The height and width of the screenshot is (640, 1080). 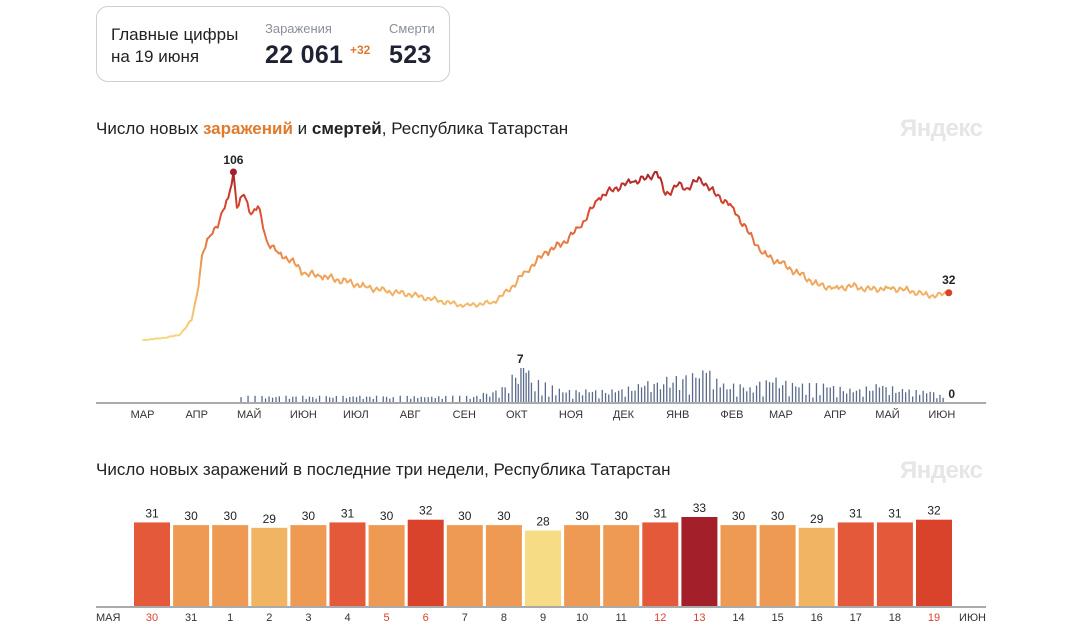 What do you see at coordinates (835, 415) in the screenshot?
I see `month-tick-label: АПР` at bounding box center [835, 415].